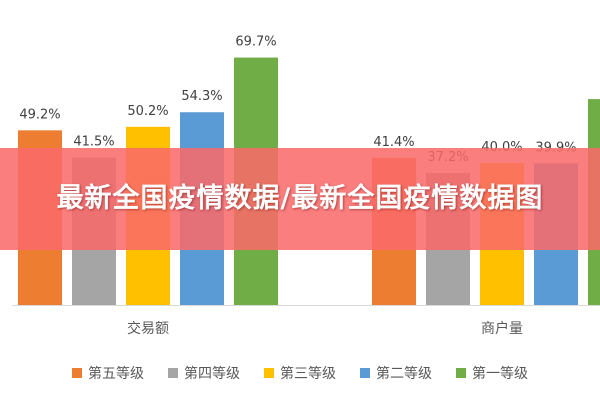 This screenshot has height=400, width=600. I want to click on data-label-1-2: 41.5%, so click(93, 142).